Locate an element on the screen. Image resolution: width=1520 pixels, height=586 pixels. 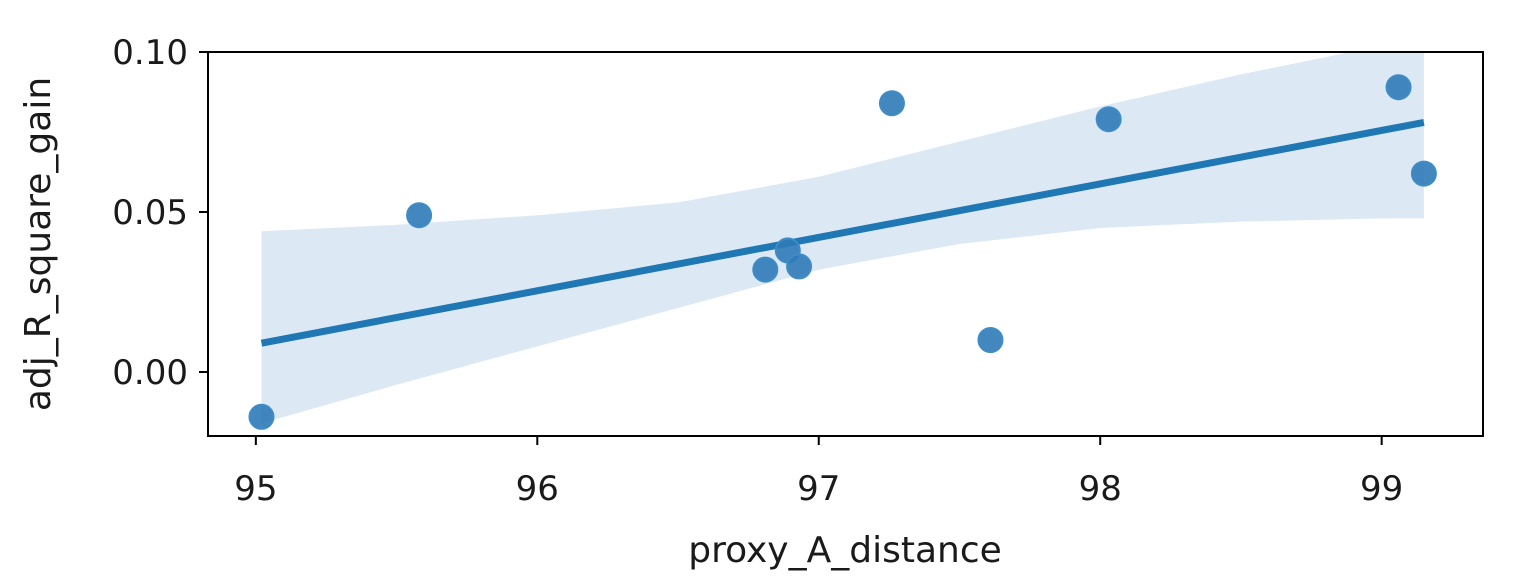
y-axis-label: adj_R_square_gain is located at coordinates (38, 244).